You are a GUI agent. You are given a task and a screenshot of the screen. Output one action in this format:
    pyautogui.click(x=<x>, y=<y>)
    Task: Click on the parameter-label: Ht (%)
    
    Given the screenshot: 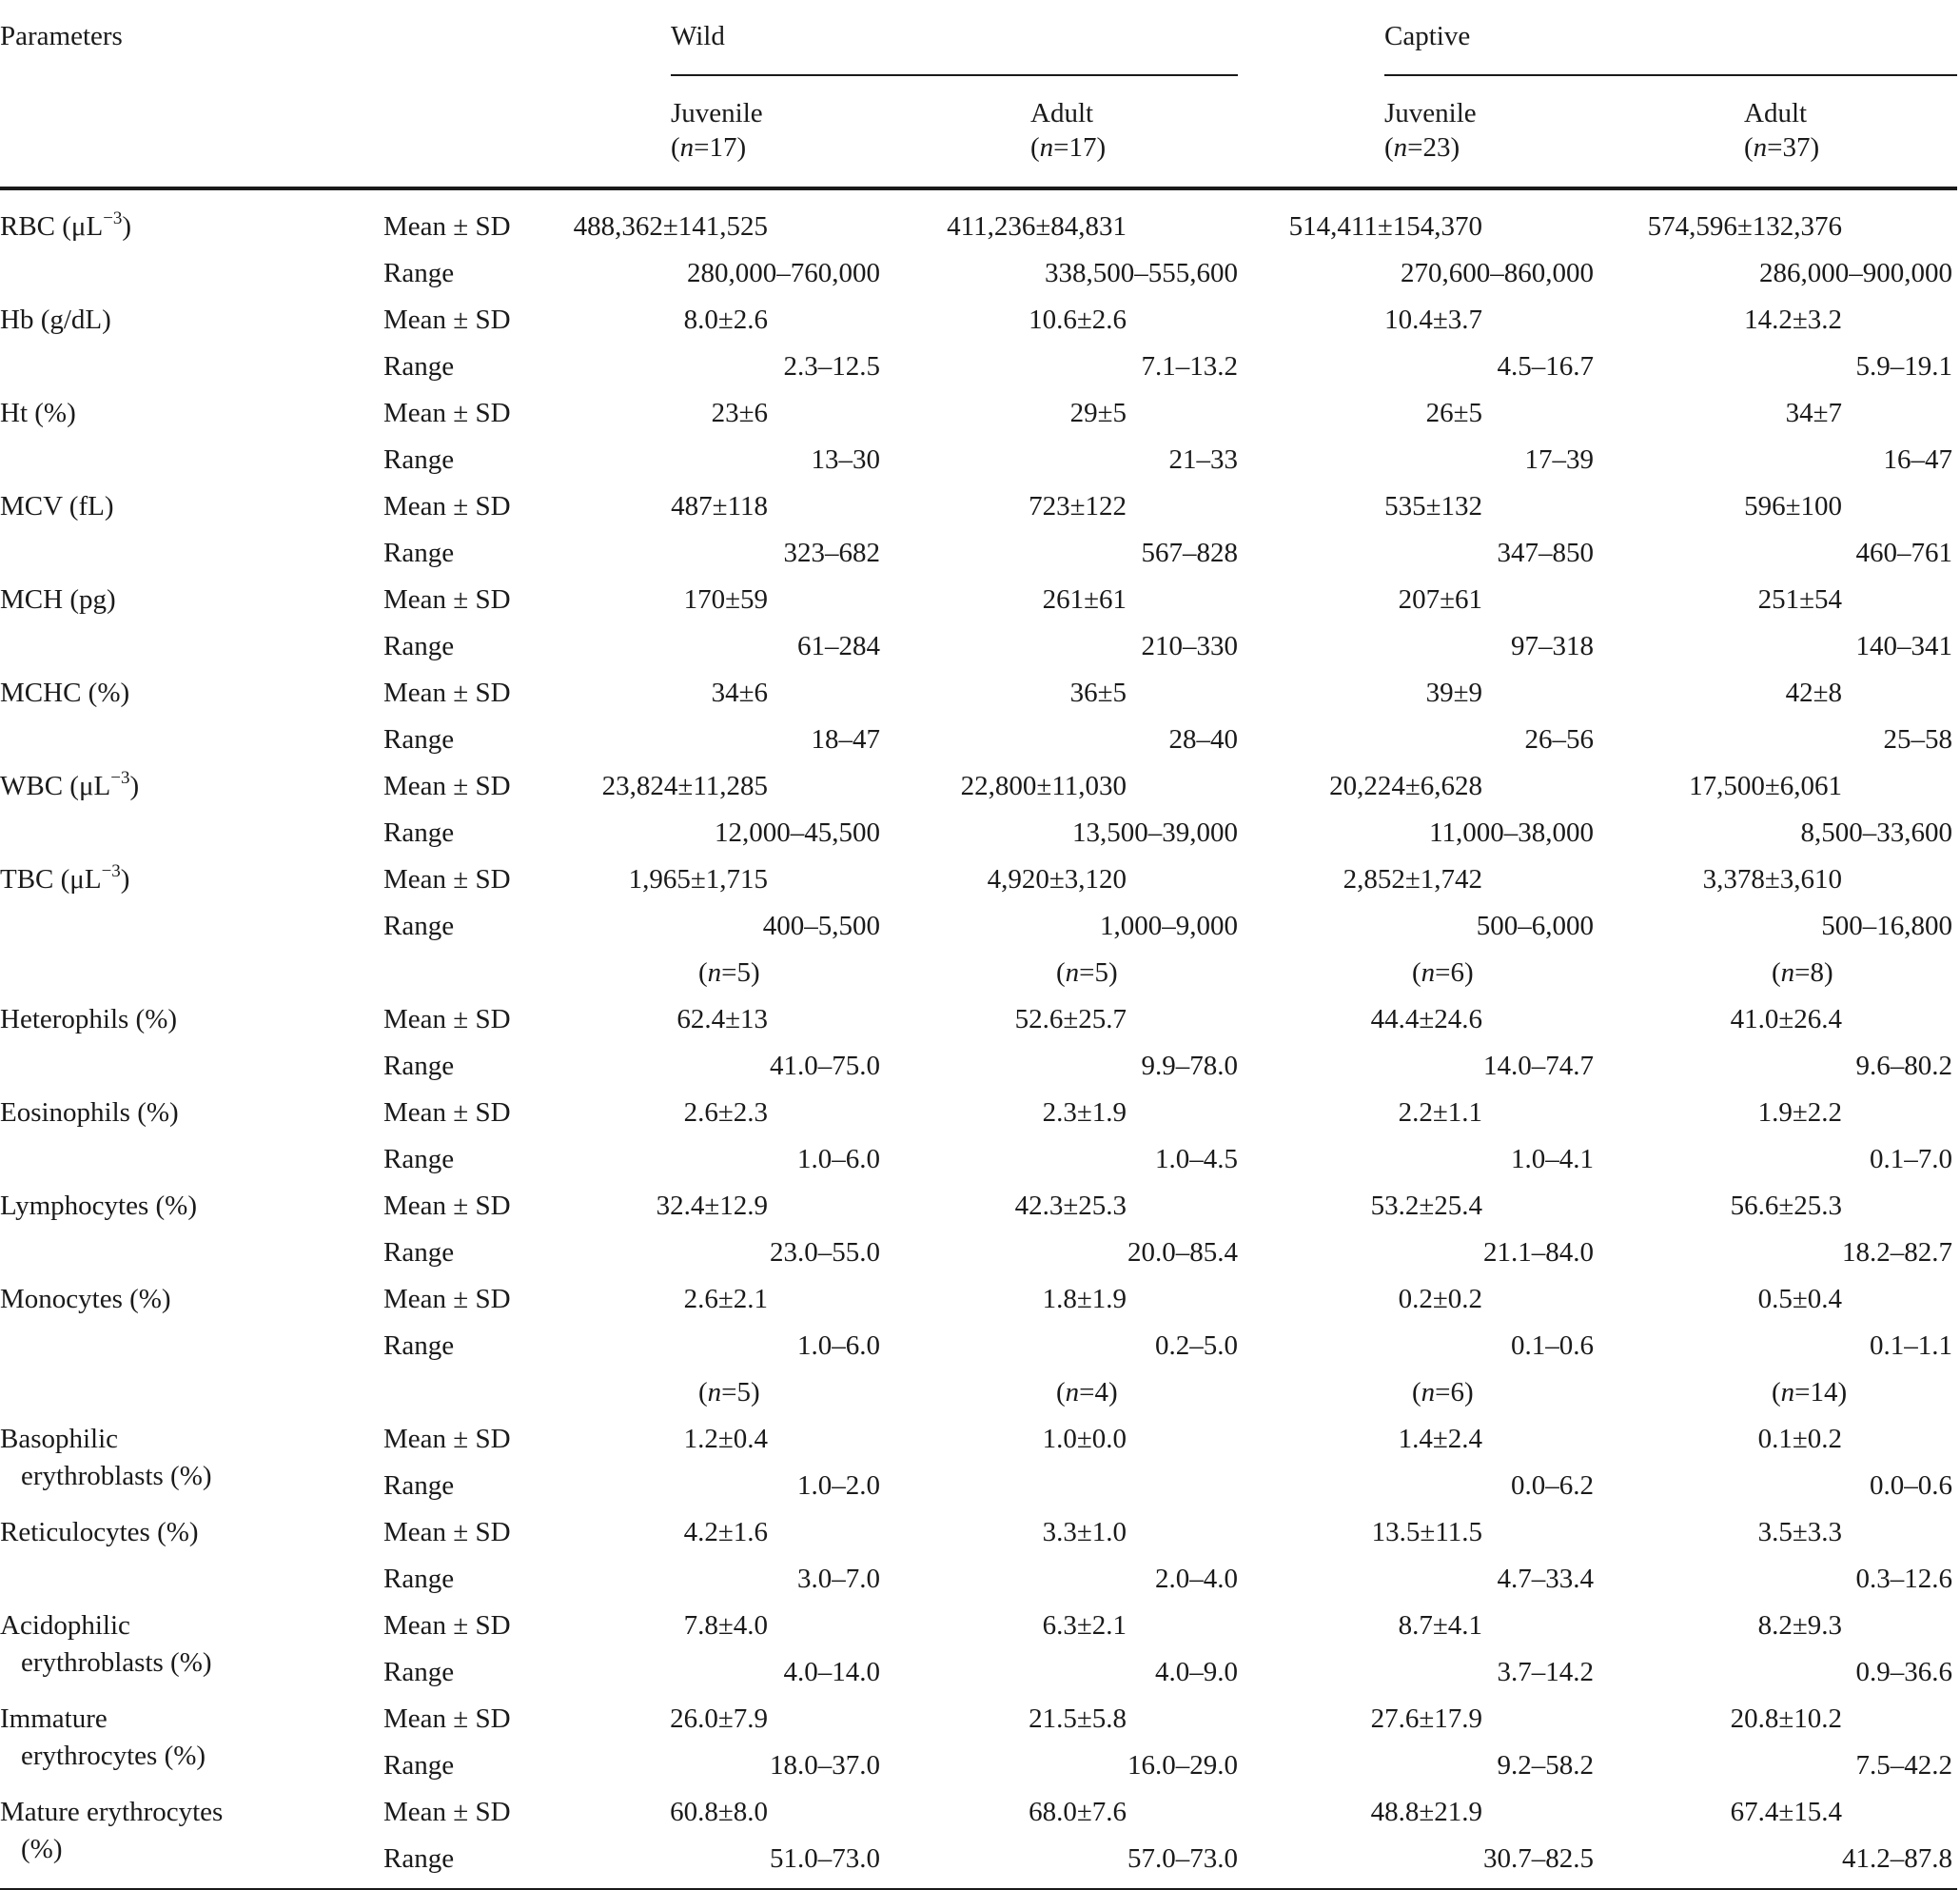 What is the action you would take?
    pyautogui.click(x=38, y=413)
    